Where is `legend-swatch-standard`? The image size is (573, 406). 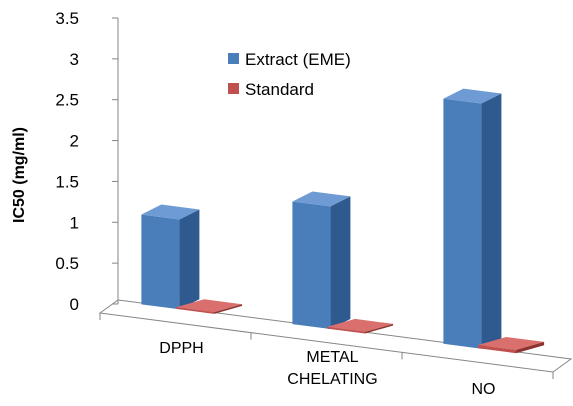
legend-swatch-standard is located at coordinates (233, 88).